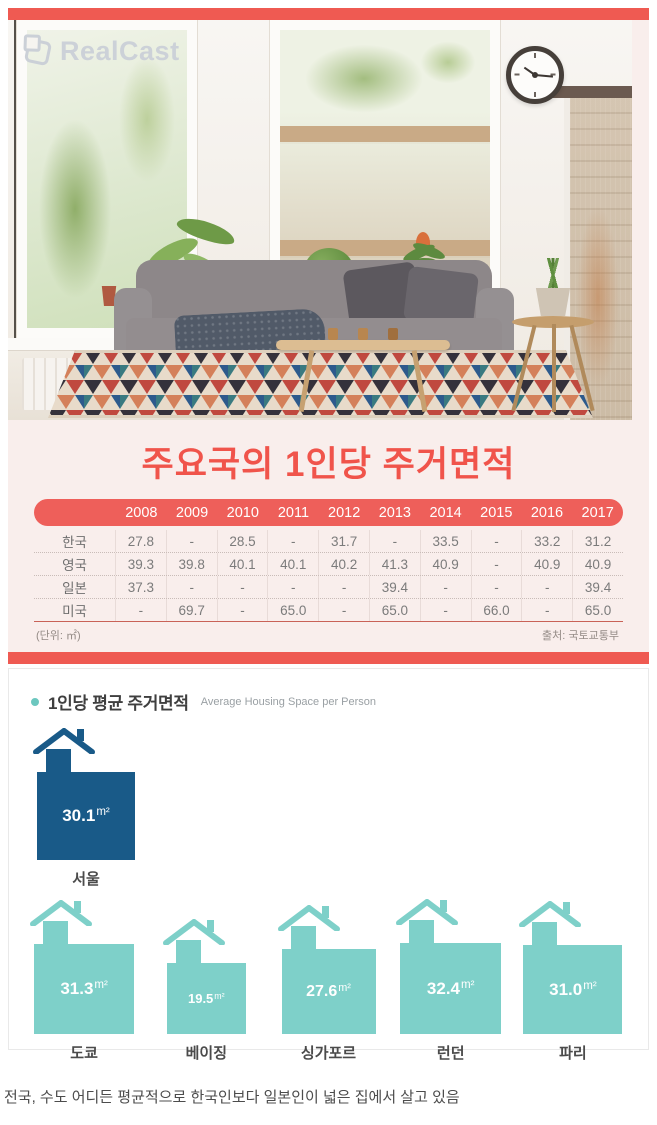  What do you see at coordinates (79, 815) in the screenshot?
I see `house-value: 30.1` at bounding box center [79, 815].